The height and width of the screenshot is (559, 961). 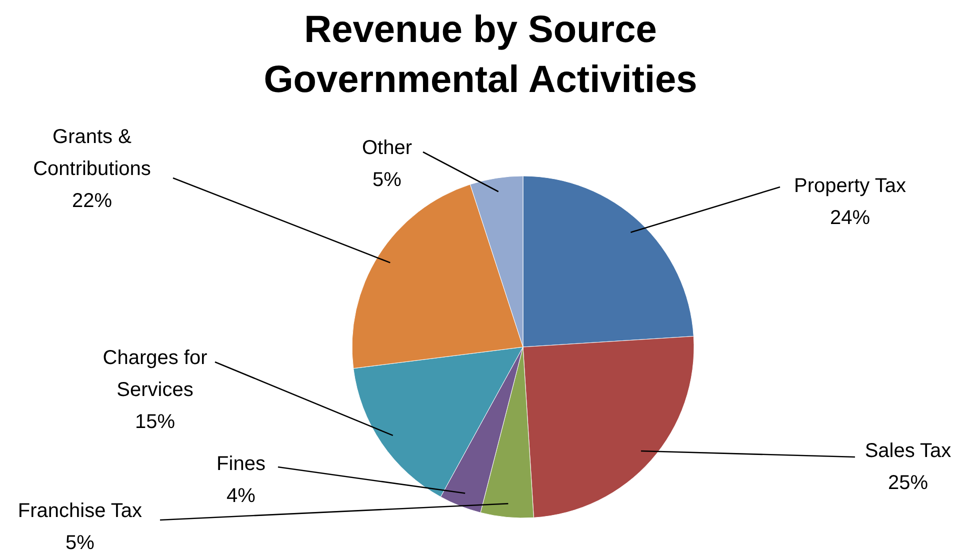 I want to click on slice-label: Grants & Contributions, so click(x=92, y=153).